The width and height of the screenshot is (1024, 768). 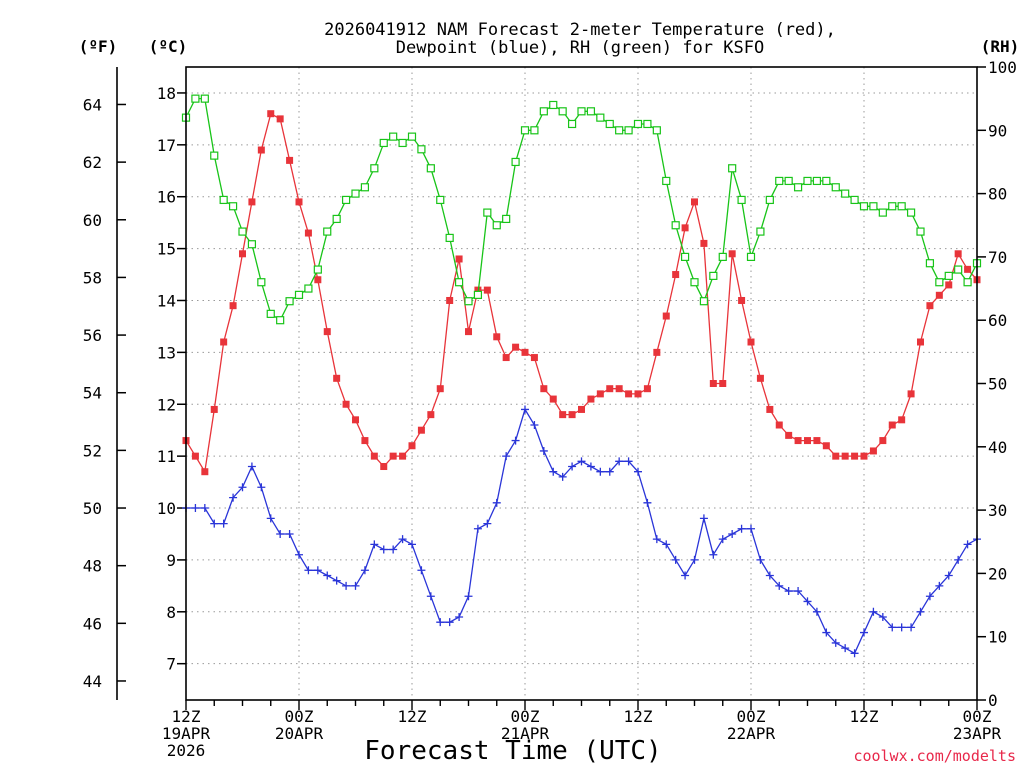 I want to click on celsius-unit-label: (ºC), so click(x=168, y=46).